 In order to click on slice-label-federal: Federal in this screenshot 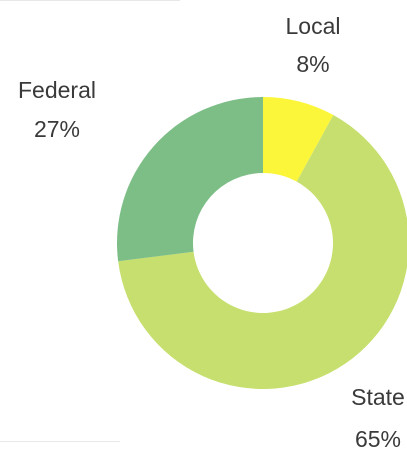, I will do `click(57, 90)`.